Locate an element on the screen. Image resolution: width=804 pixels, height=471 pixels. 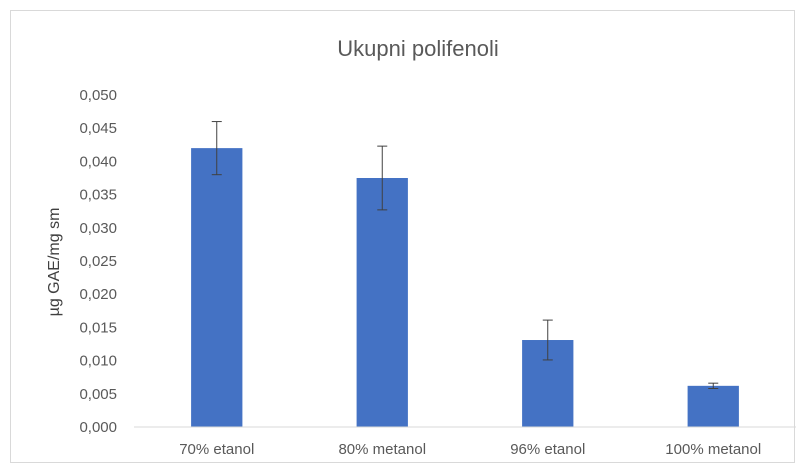
y-tick-label: 0,015 is located at coordinates (98, 327).